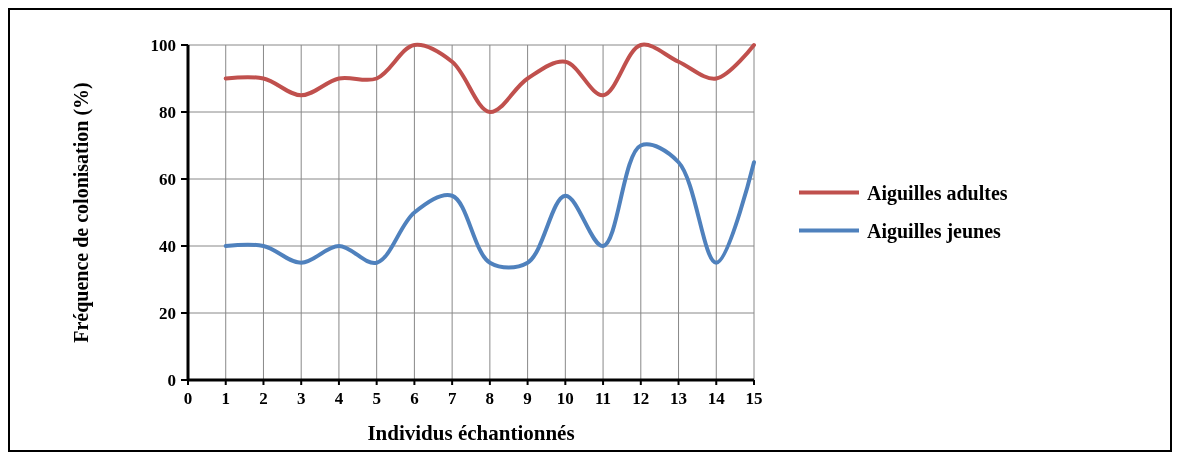  I want to click on x-tick-label: 13, so click(679, 398).